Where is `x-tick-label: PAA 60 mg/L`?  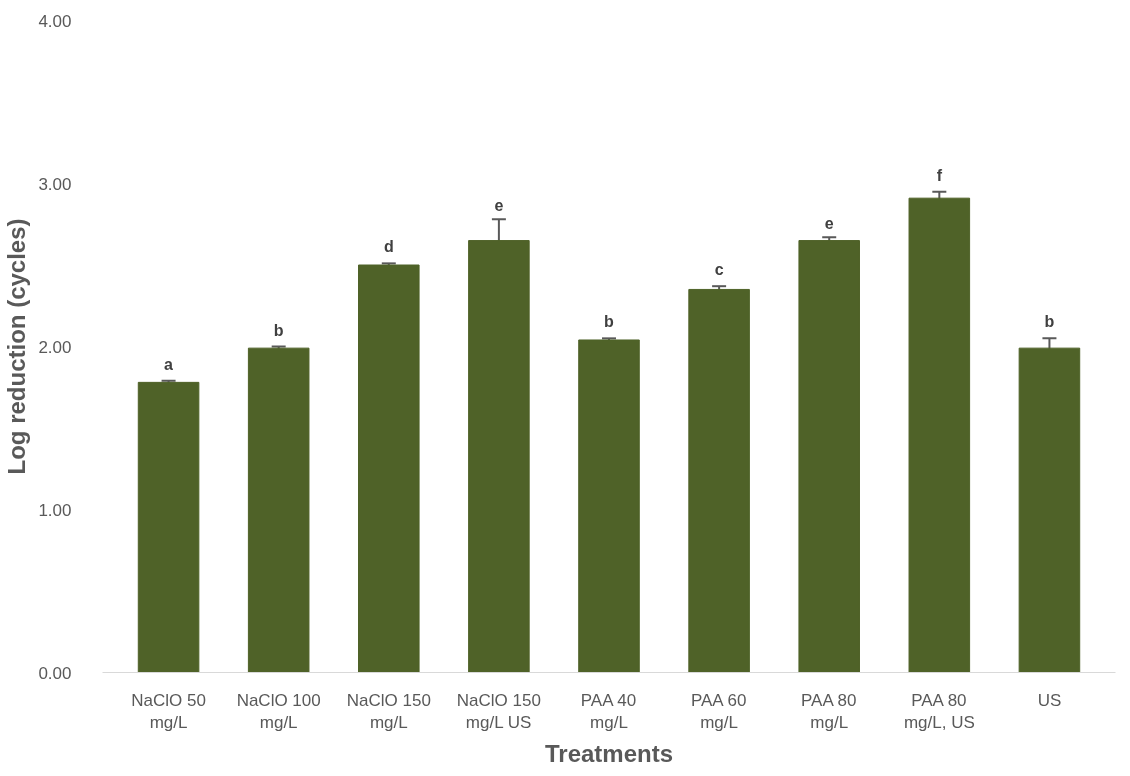 x-tick-label: PAA 60 mg/L is located at coordinates (718, 711).